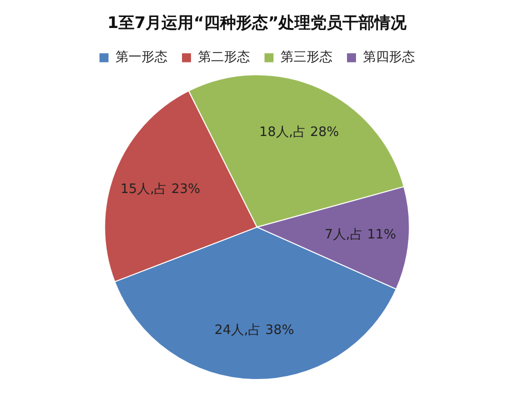  Describe the element at coordinates (257, 22) in the screenshot. I see `chart-title: 1至7月运用“四种形态”处理党员干部情况` at that location.